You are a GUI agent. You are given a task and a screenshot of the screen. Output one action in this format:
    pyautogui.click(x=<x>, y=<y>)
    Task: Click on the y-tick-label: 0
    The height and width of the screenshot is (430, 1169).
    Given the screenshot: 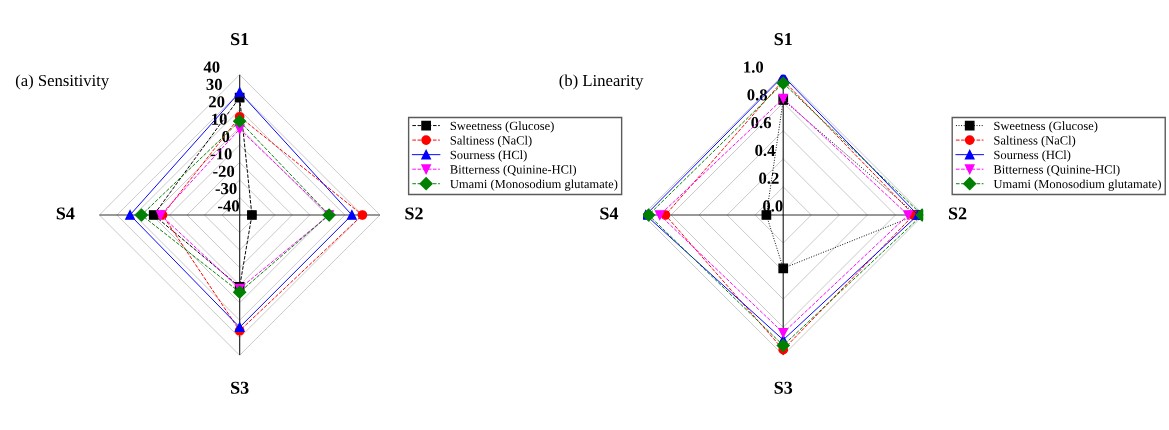 What is the action you would take?
    pyautogui.click(x=226, y=136)
    